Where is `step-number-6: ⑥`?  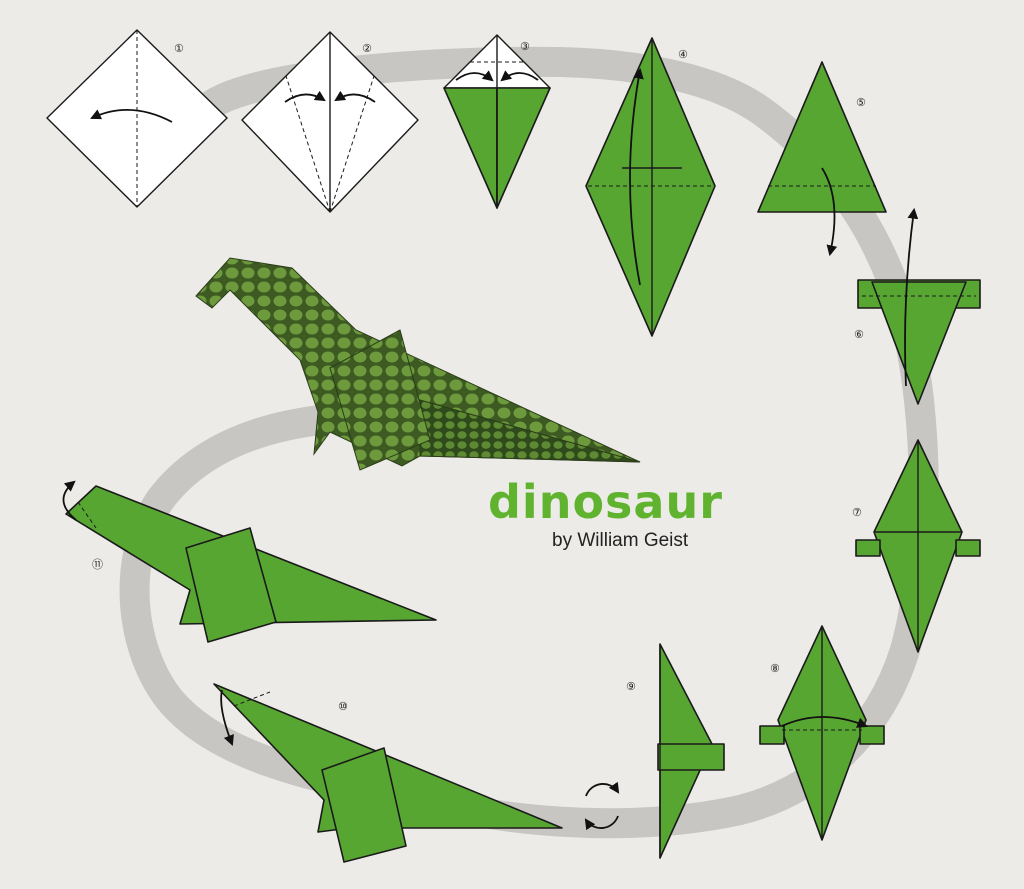
step-number-6: ⑥ is located at coordinates (859, 334).